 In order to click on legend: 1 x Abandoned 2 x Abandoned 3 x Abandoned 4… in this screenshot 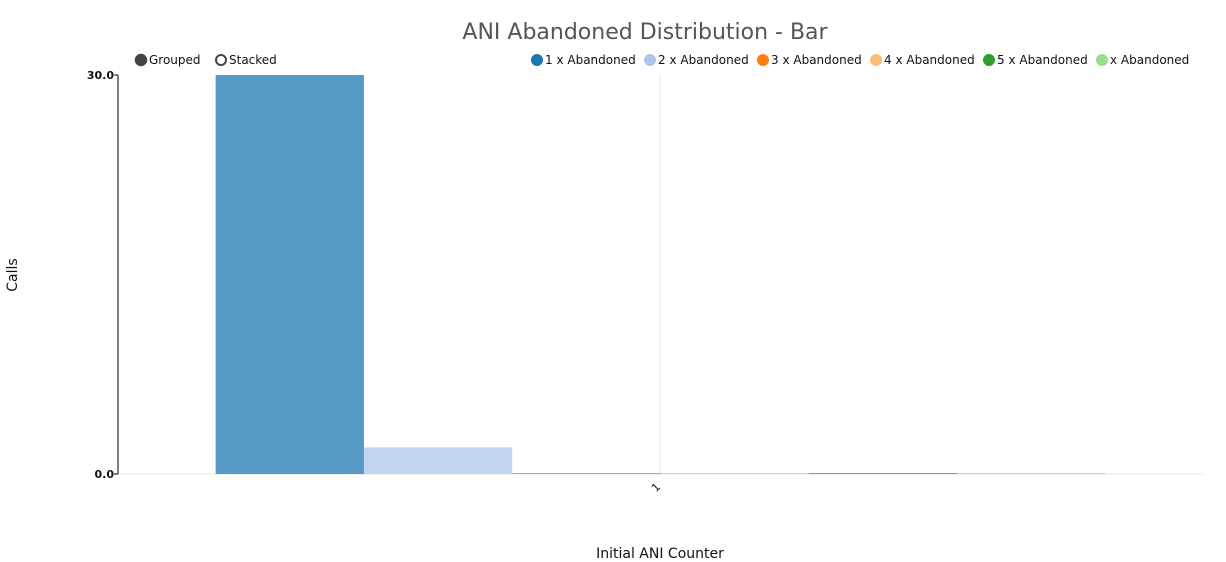, I will do `click(860, 60)`.